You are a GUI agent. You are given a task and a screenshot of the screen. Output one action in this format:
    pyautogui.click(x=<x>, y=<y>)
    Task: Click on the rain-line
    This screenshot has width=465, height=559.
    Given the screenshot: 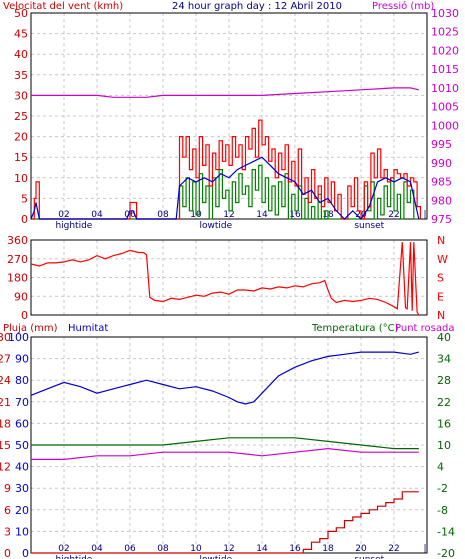 What is the action you would take?
    pyautogui.click(x=225, y=522)
    